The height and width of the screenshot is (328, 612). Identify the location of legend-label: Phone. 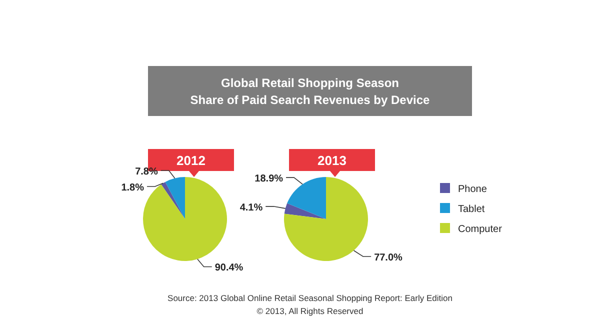
(473, 189).